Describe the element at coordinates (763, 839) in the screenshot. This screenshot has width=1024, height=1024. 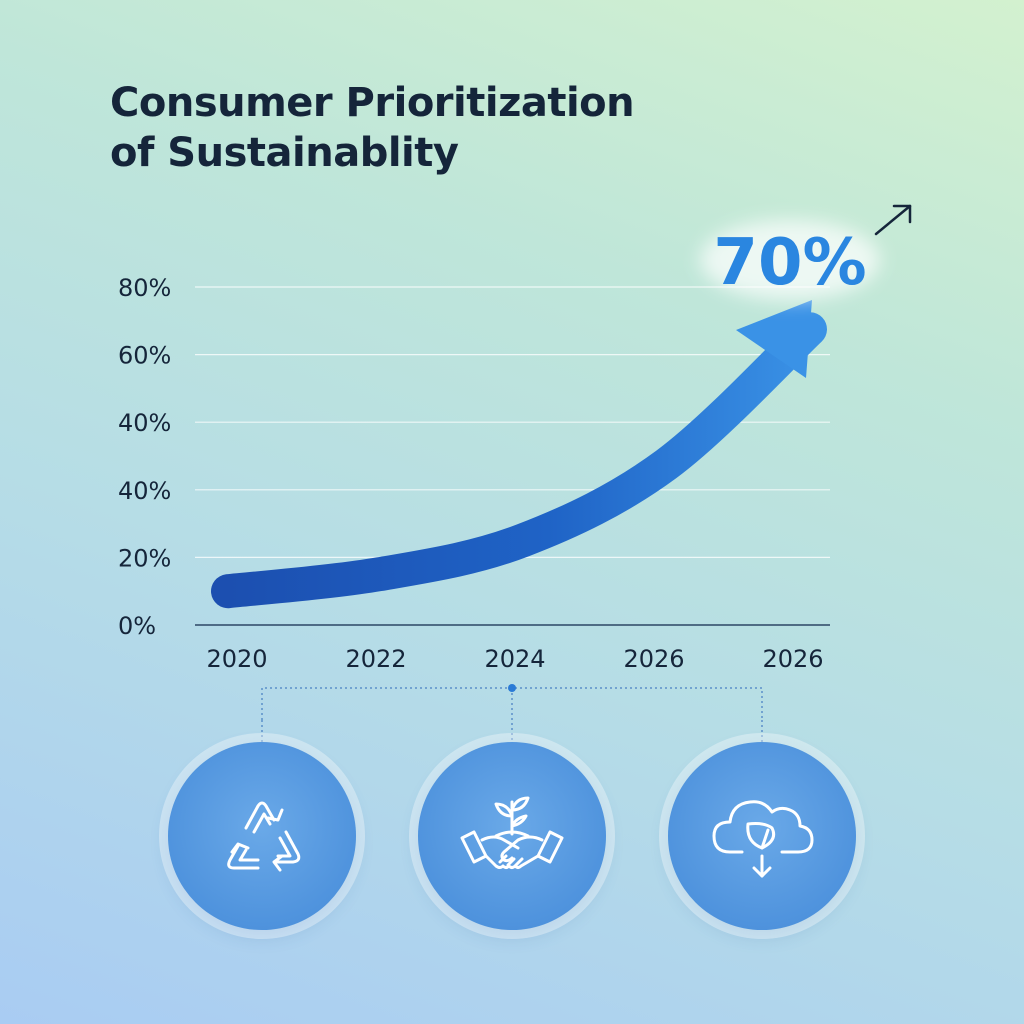
I see `cloud-leaf-download-icon` at that location.